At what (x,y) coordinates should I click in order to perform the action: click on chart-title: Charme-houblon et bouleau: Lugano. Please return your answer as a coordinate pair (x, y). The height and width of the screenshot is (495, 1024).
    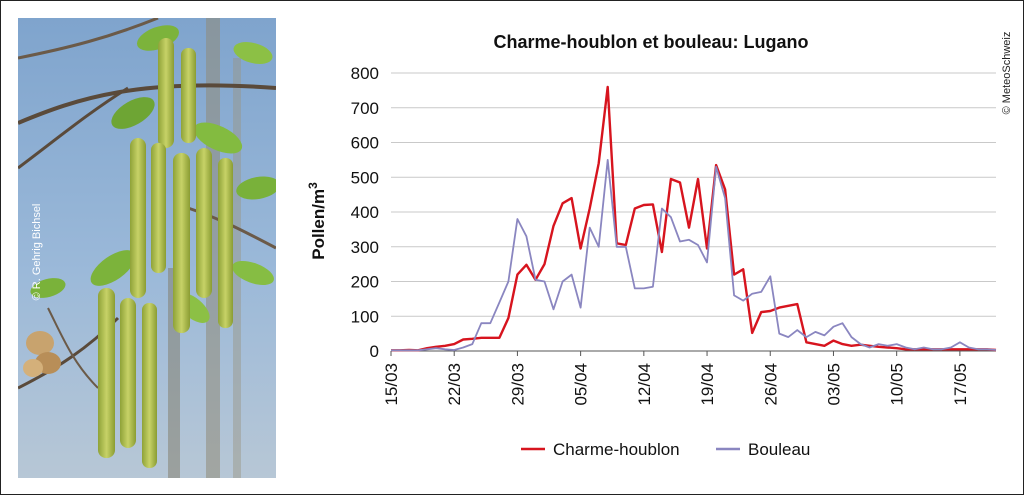
    Looking at the image, I should click on (651, 42).